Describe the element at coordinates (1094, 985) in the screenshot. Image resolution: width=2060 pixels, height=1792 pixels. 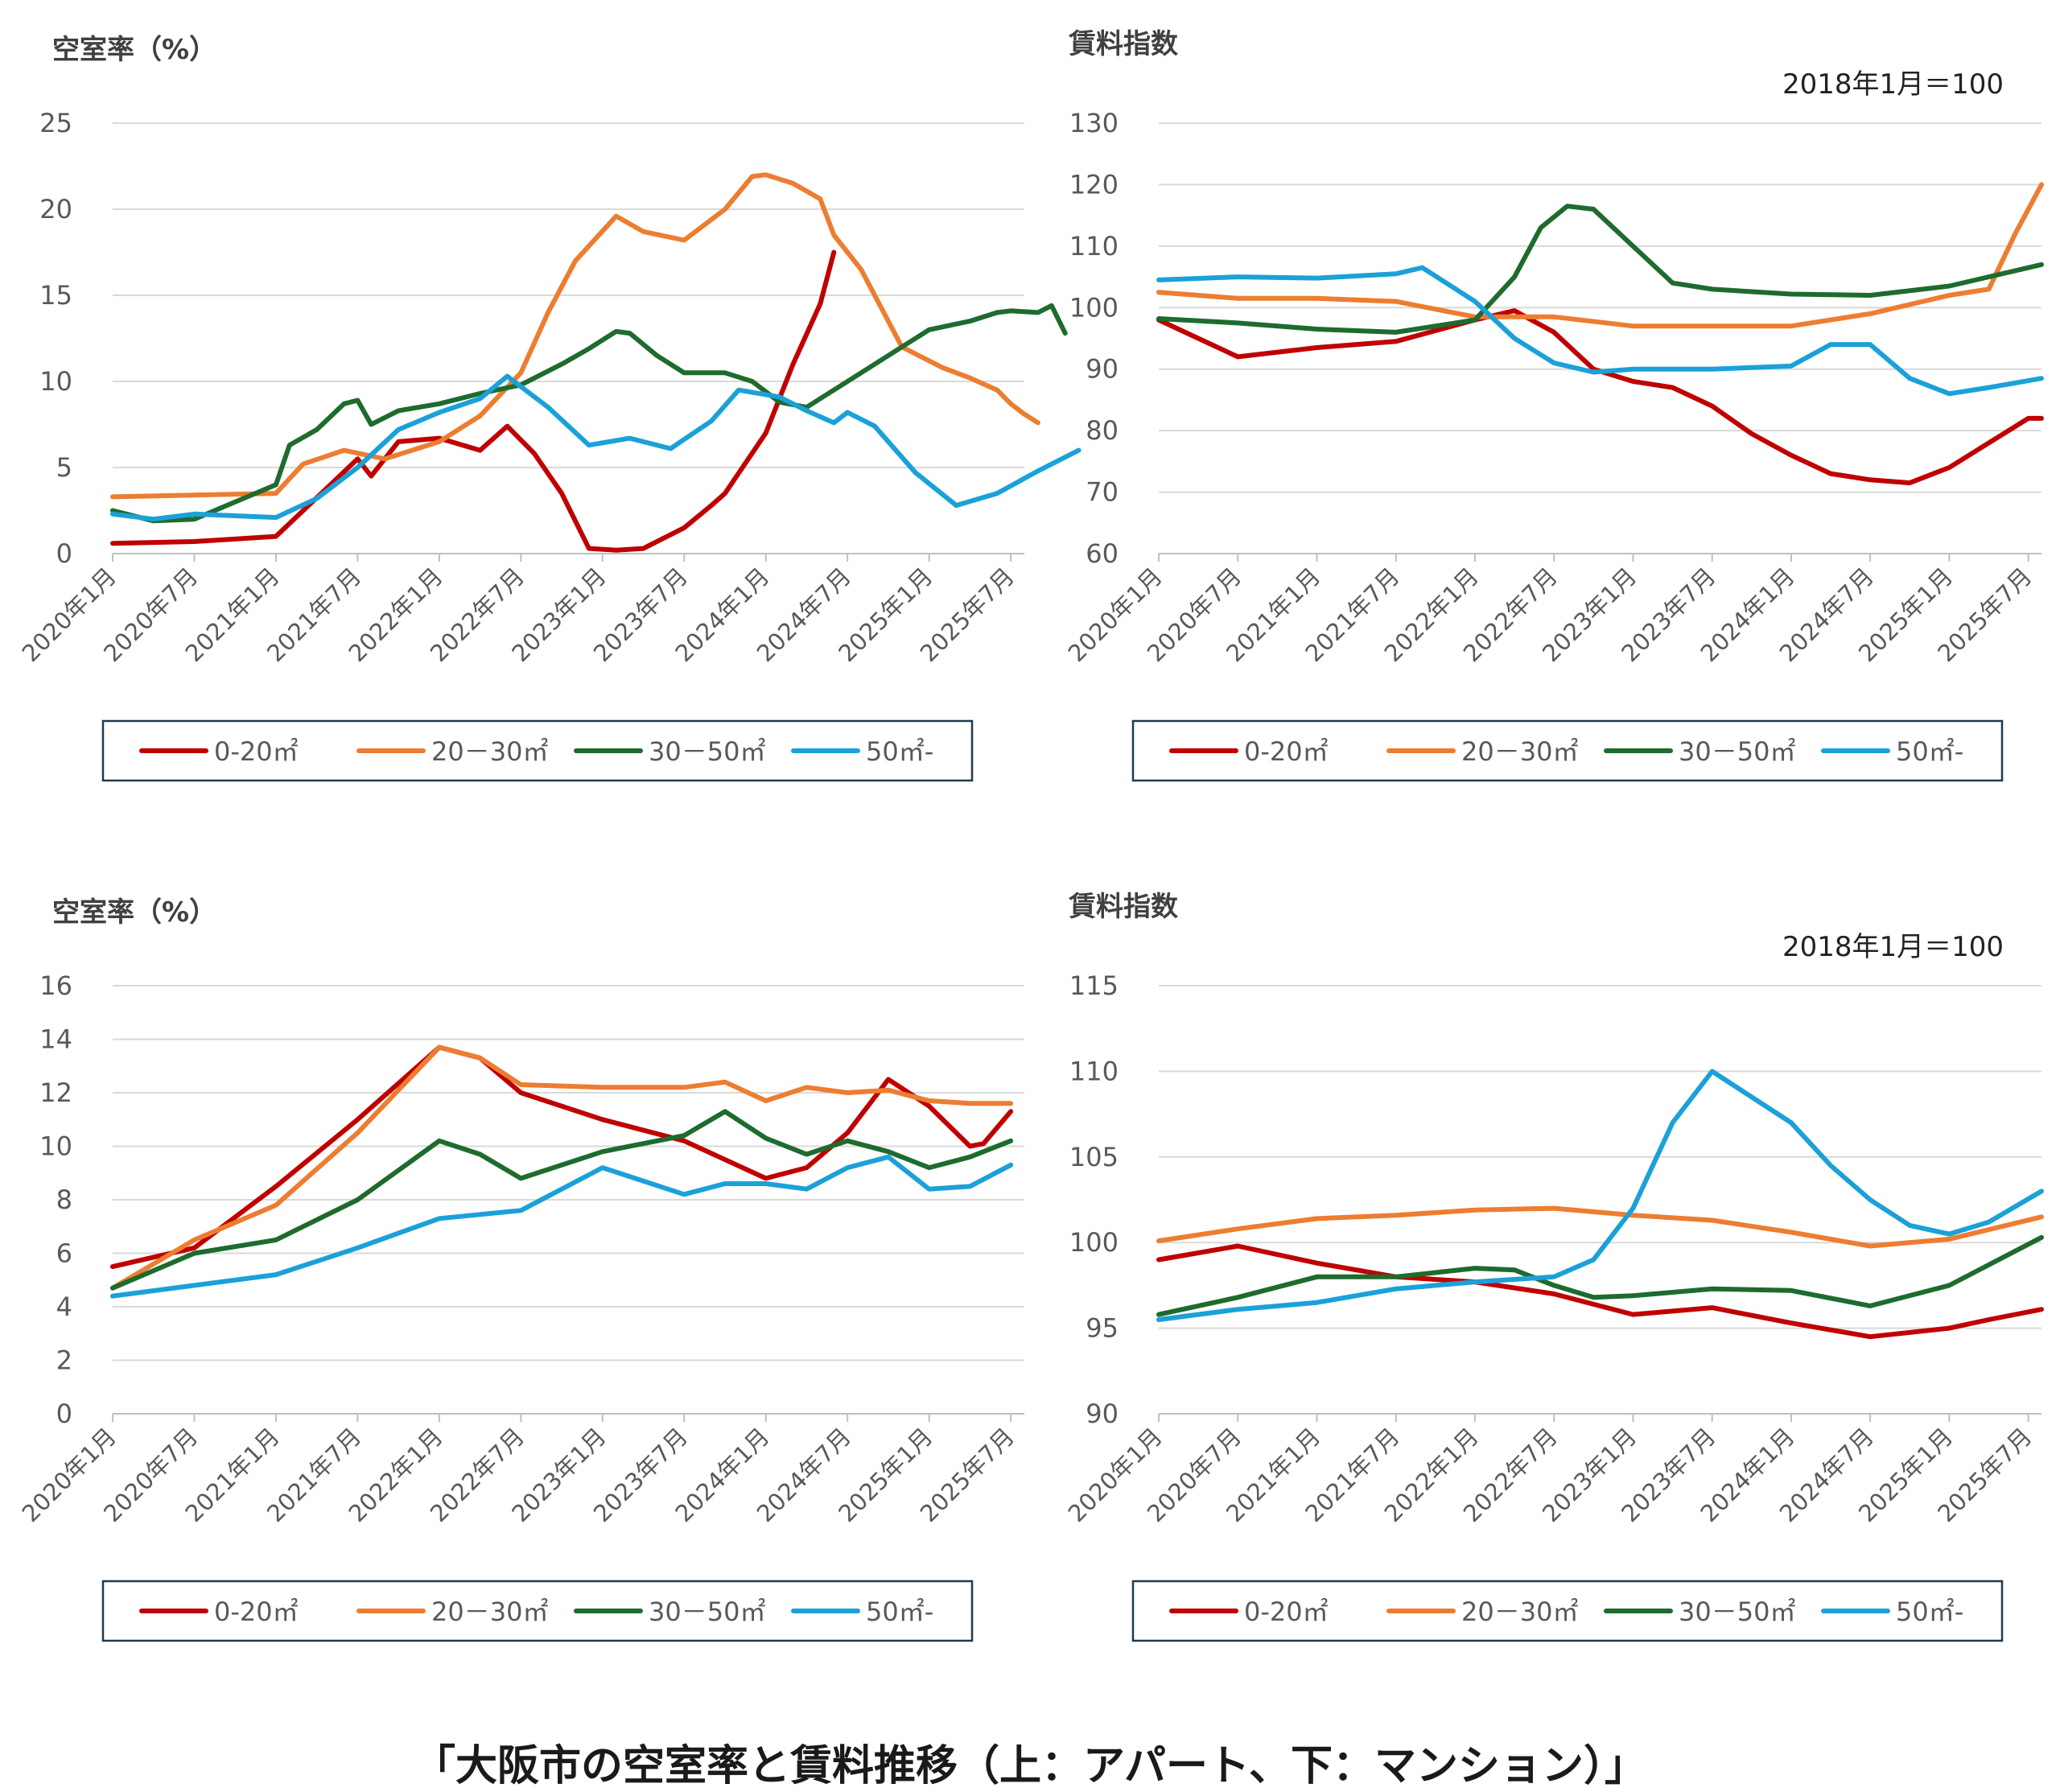
I see `y-tick-label: 115` at that location.